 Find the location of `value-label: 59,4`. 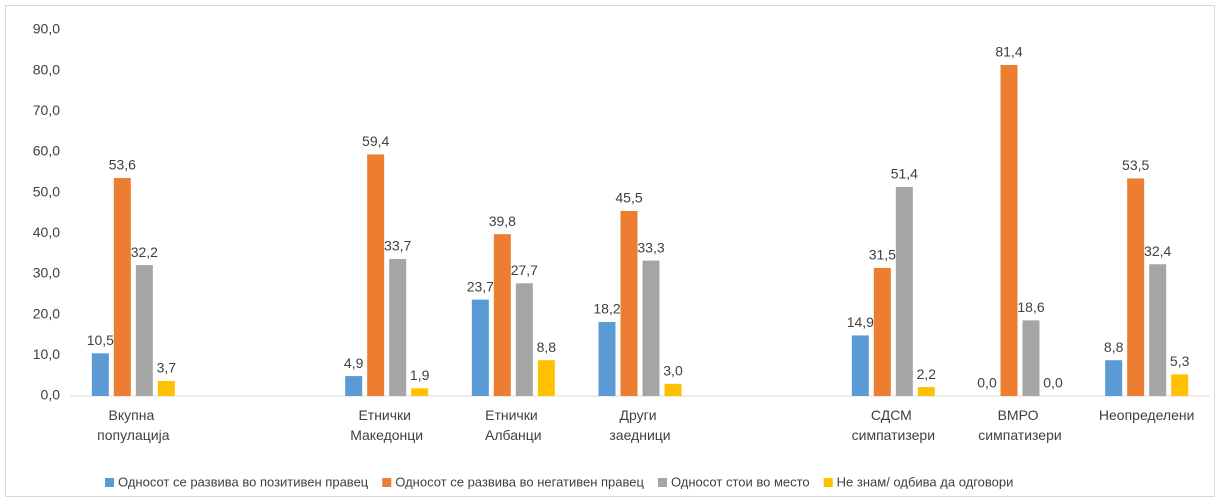

value-label: 59,4 is located at coordinates (375, 141).